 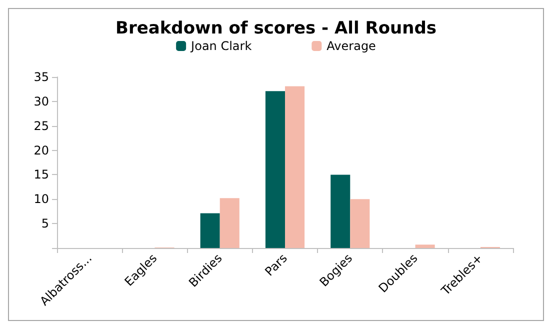 What do you see at coordinates (45, 223) in the screenshot?
I see `y-tick-label: 5` at bounding box center [45, 223].